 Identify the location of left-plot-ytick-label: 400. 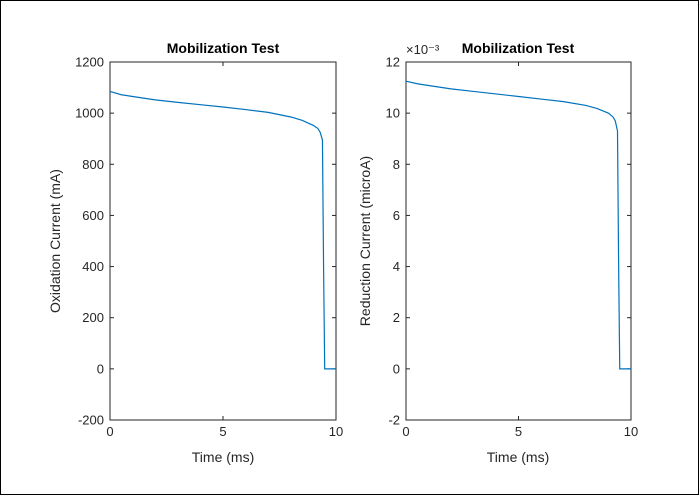
(93, 266).